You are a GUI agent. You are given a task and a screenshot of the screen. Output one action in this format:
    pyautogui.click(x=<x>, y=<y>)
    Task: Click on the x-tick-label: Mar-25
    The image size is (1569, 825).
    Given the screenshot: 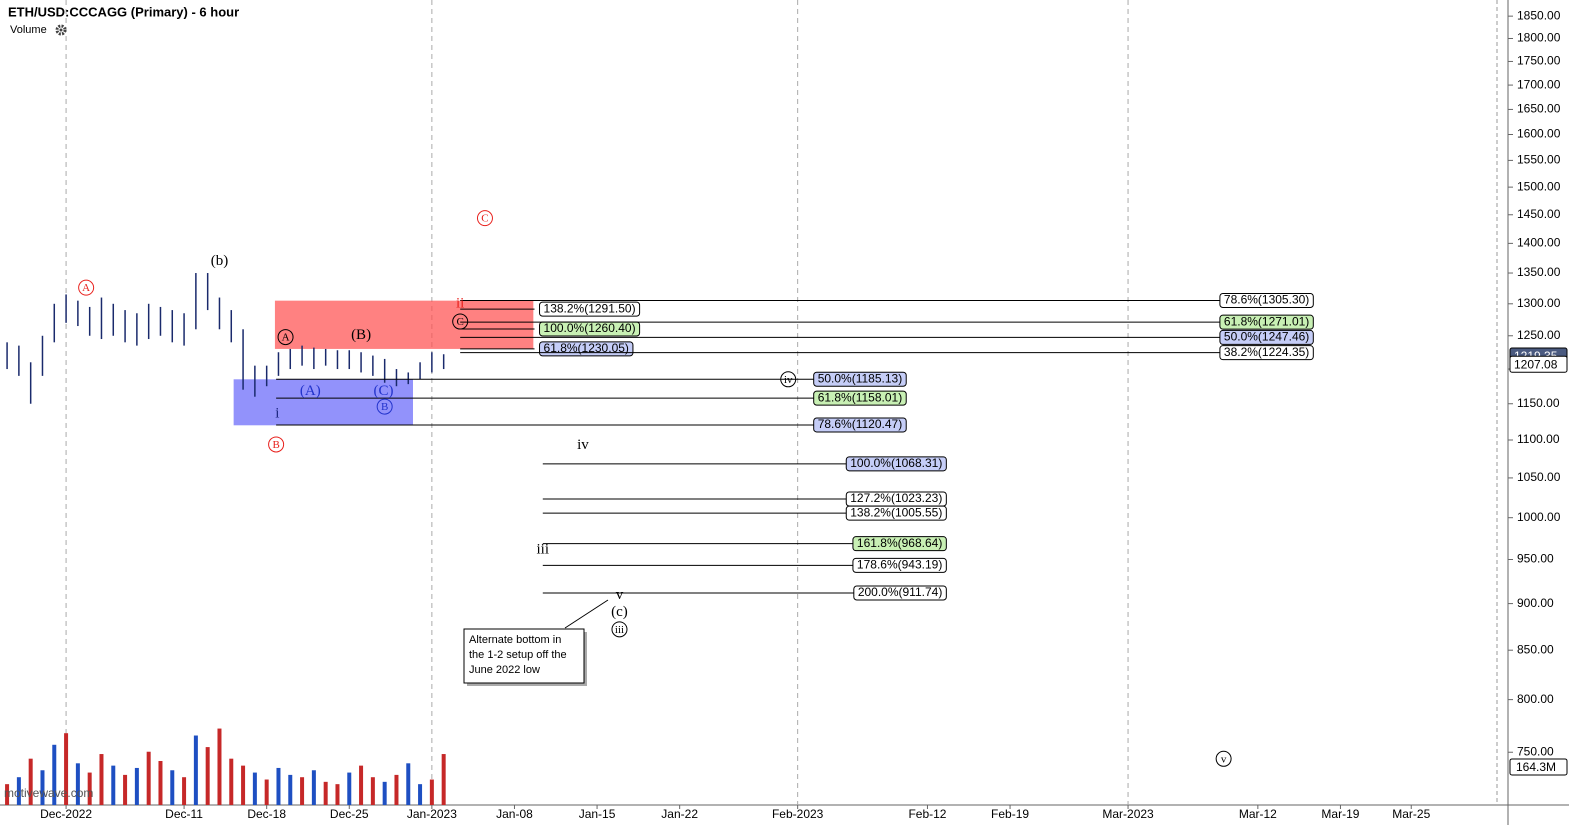 What is the action you would take?
    pyautogui.click(x=1411, y=814)
    